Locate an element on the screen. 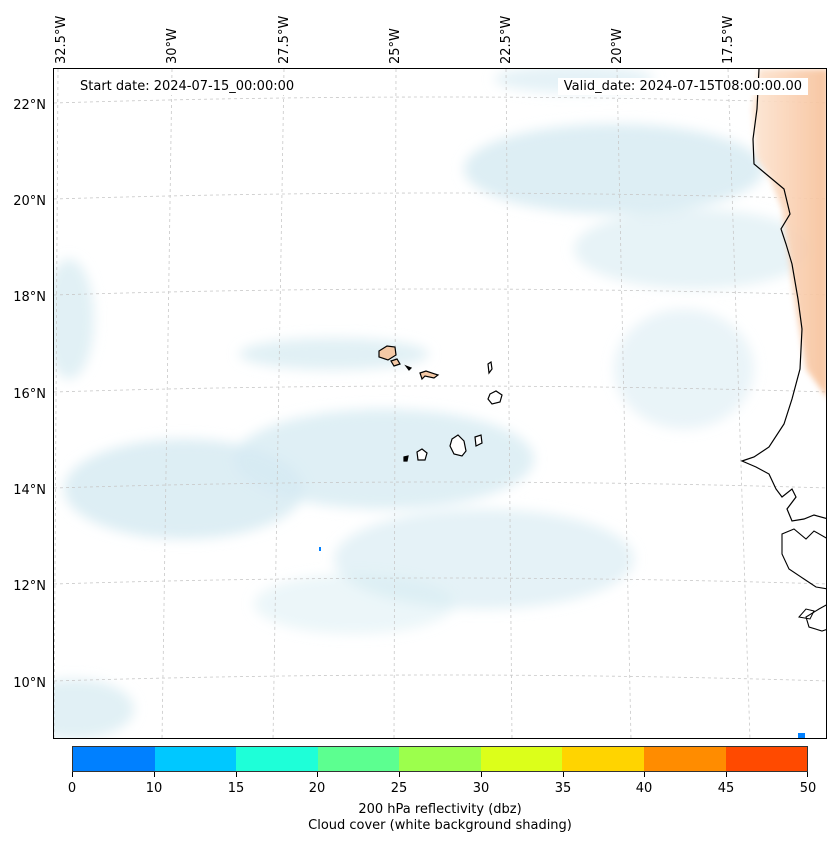  parallel-10n is located at coordinates (440, 678).